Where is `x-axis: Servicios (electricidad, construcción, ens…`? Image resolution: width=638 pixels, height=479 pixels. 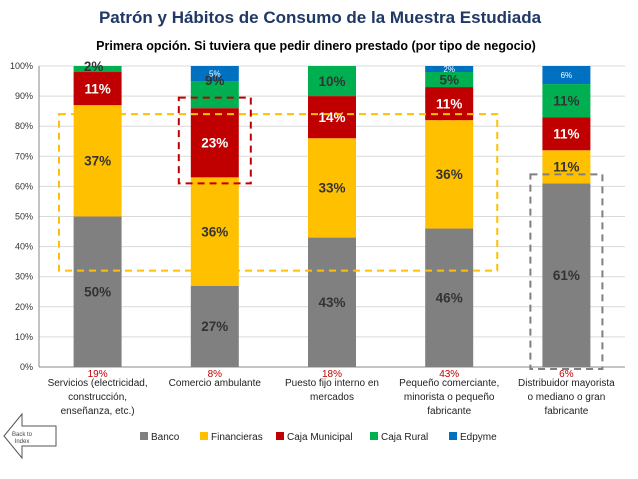
x-axis: Servicios (electricidad, construcción, ens… is located at coordinates (332, 397).